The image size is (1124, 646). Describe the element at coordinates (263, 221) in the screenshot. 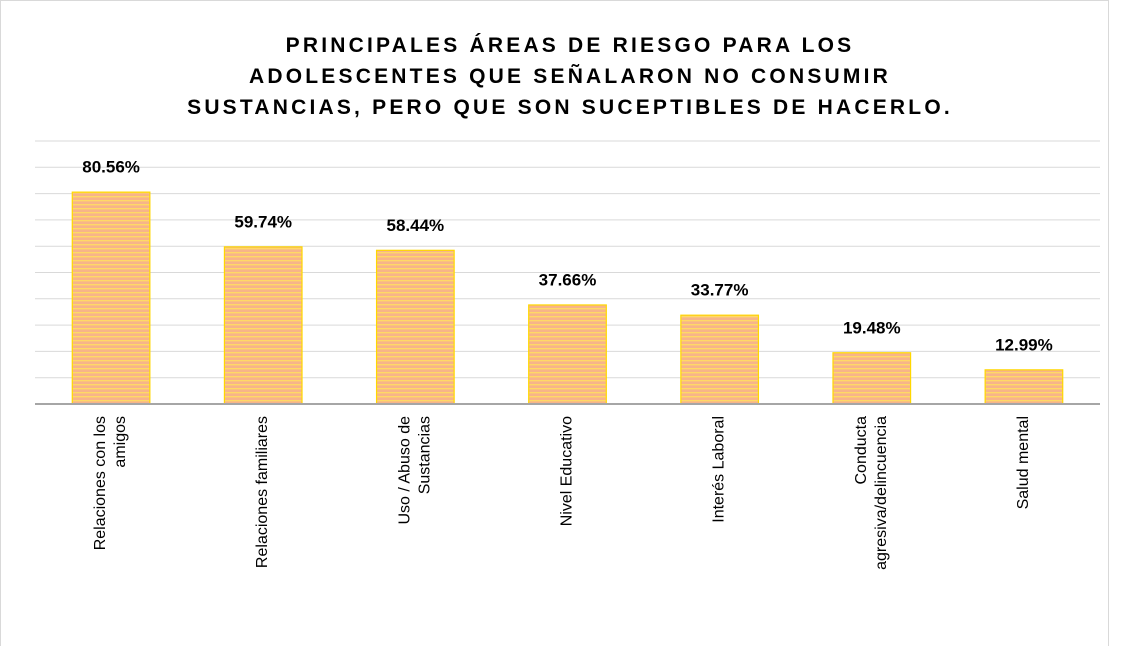

I see `data-label: 59.74%` at that location.